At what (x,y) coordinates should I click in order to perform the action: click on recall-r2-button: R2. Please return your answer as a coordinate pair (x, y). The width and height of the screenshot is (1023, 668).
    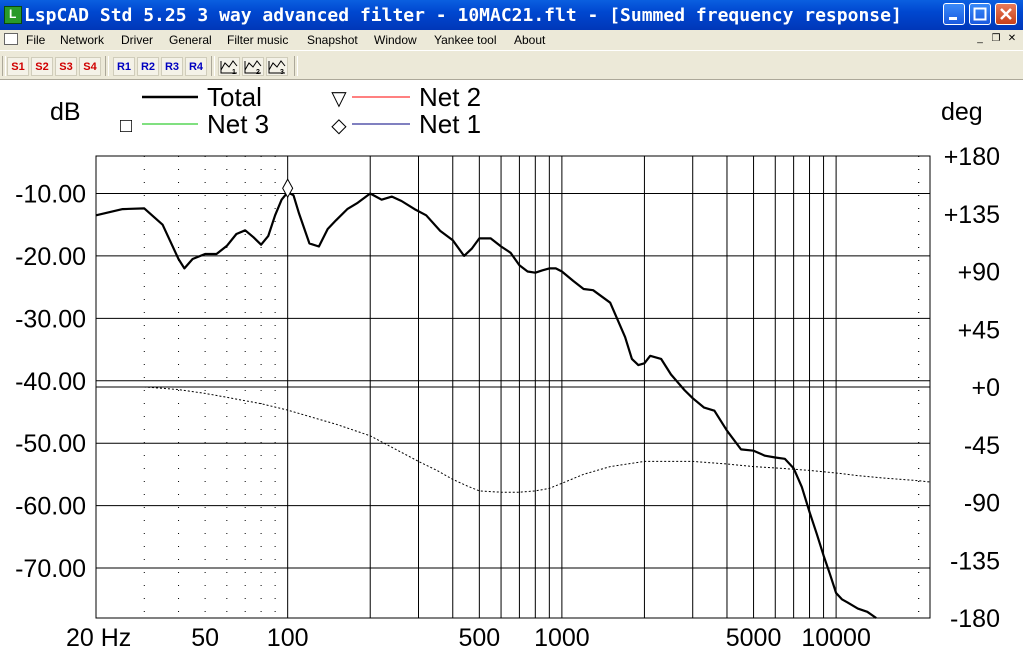
    Looking at the image, I should click on (148, 66).